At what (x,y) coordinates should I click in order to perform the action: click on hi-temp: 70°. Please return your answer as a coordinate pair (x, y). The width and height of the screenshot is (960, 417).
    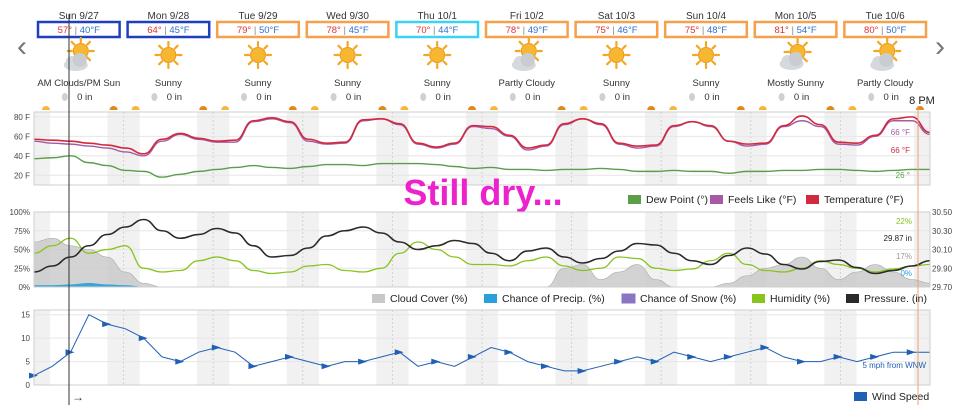
    Looking at the image, I should click on (423, 30).